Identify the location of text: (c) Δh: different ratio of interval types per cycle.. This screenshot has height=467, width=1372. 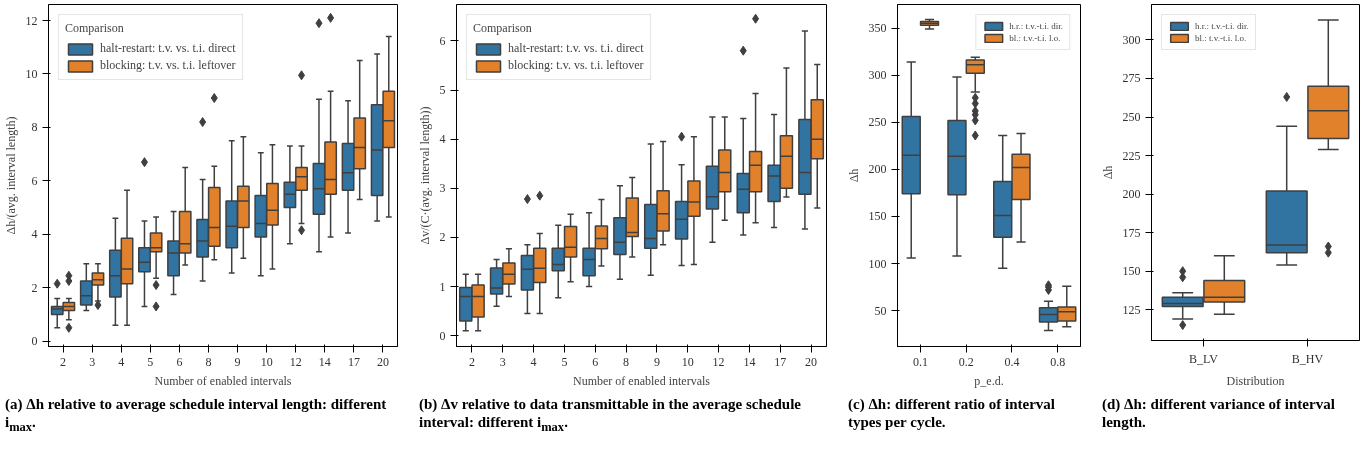
(952, 413).